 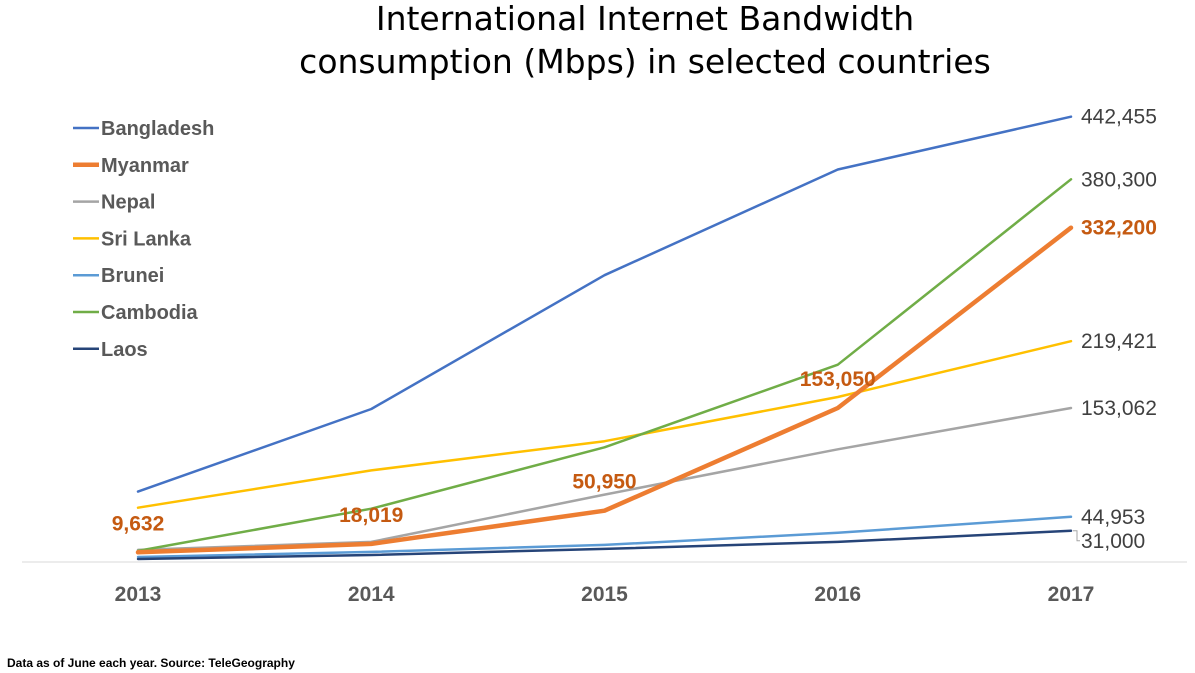 I want to click on chart-title-line-1: International Internet Bandwidth, so click(x=645, y=19).